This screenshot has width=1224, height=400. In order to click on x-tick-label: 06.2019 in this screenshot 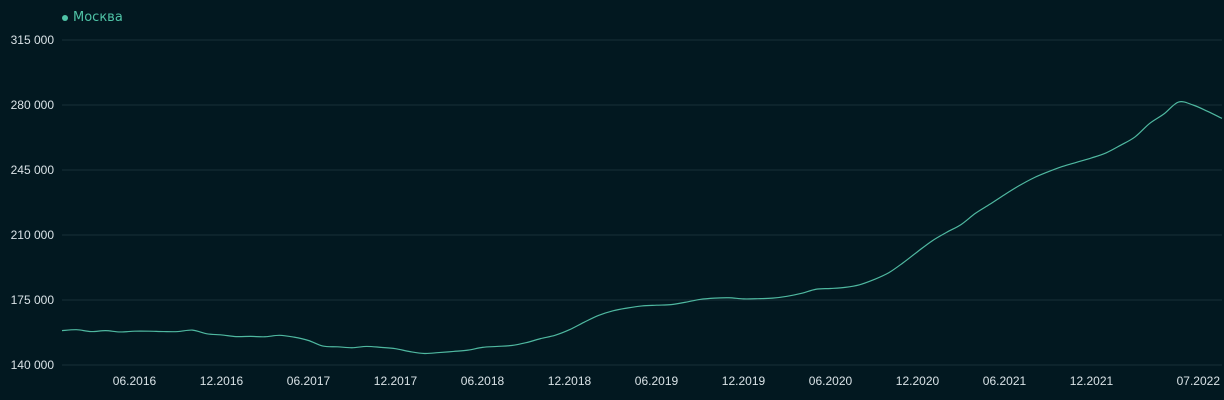, I will do `click(657, 381)`.